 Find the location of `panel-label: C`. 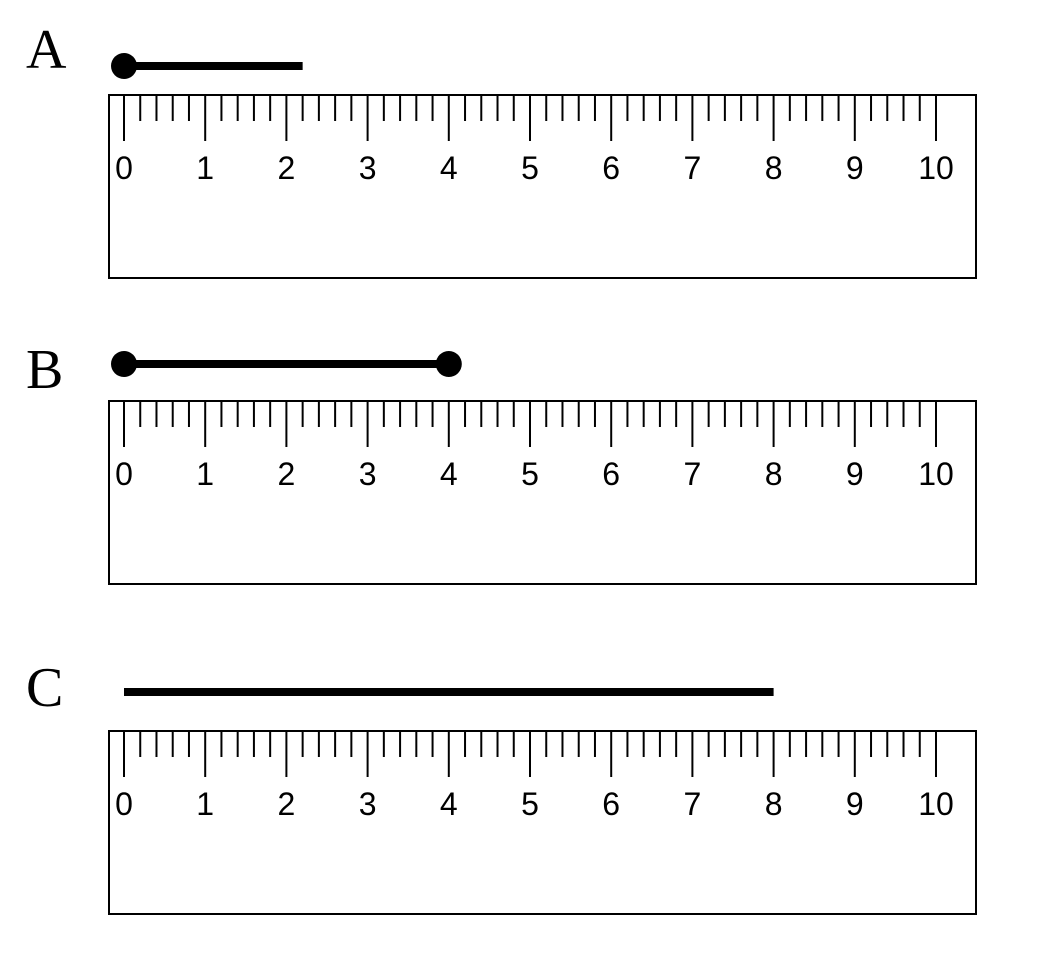

panel-label: C is located at coordinates (45, 688).